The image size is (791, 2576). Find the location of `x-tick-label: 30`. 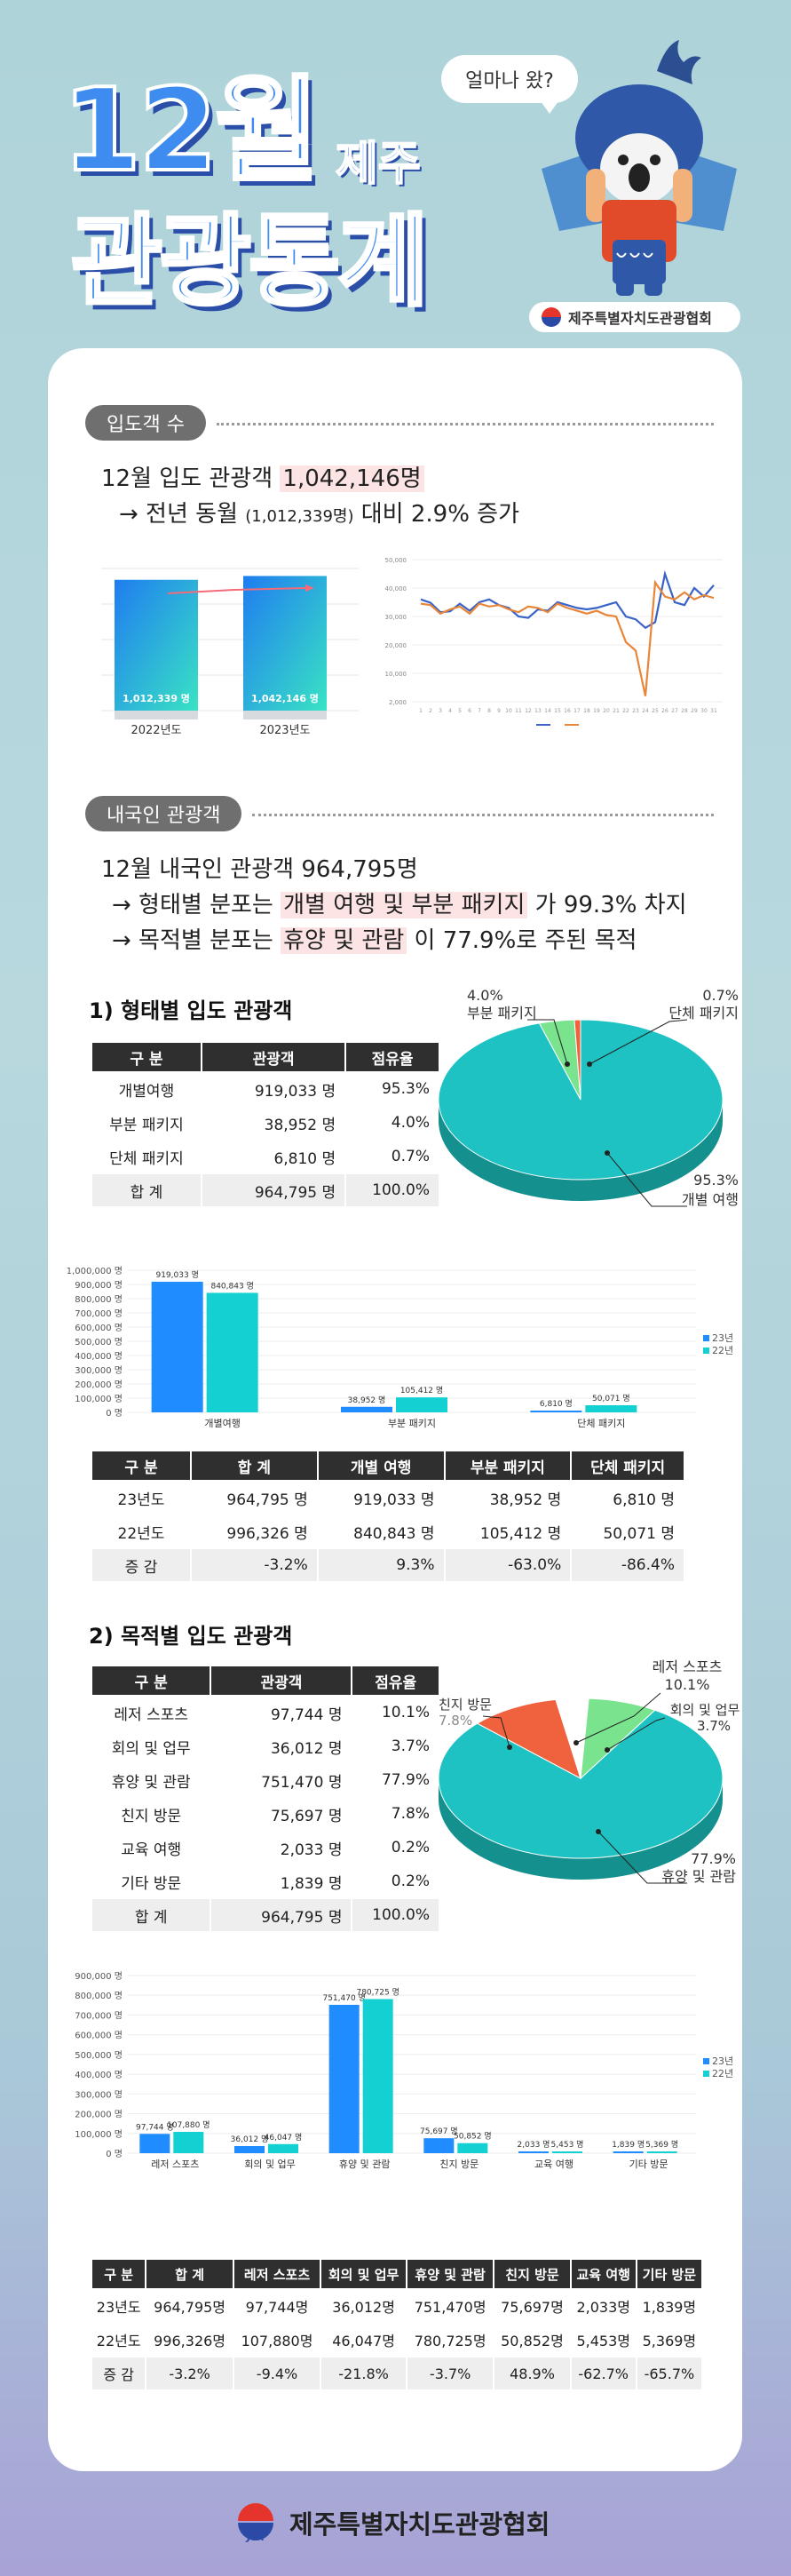

x-tick-label: 30 is located at coordinates (704, 711).